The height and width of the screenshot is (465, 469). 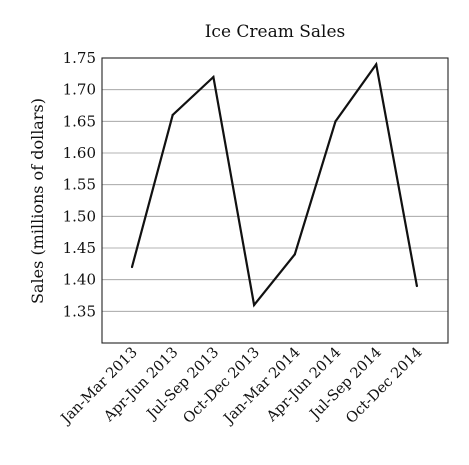 I want to click on y-tick-labels: 1.35 1.40 1.45 1.50 1.55 1.60 1.65 1.70 1.75, so click(x=79, y=184).